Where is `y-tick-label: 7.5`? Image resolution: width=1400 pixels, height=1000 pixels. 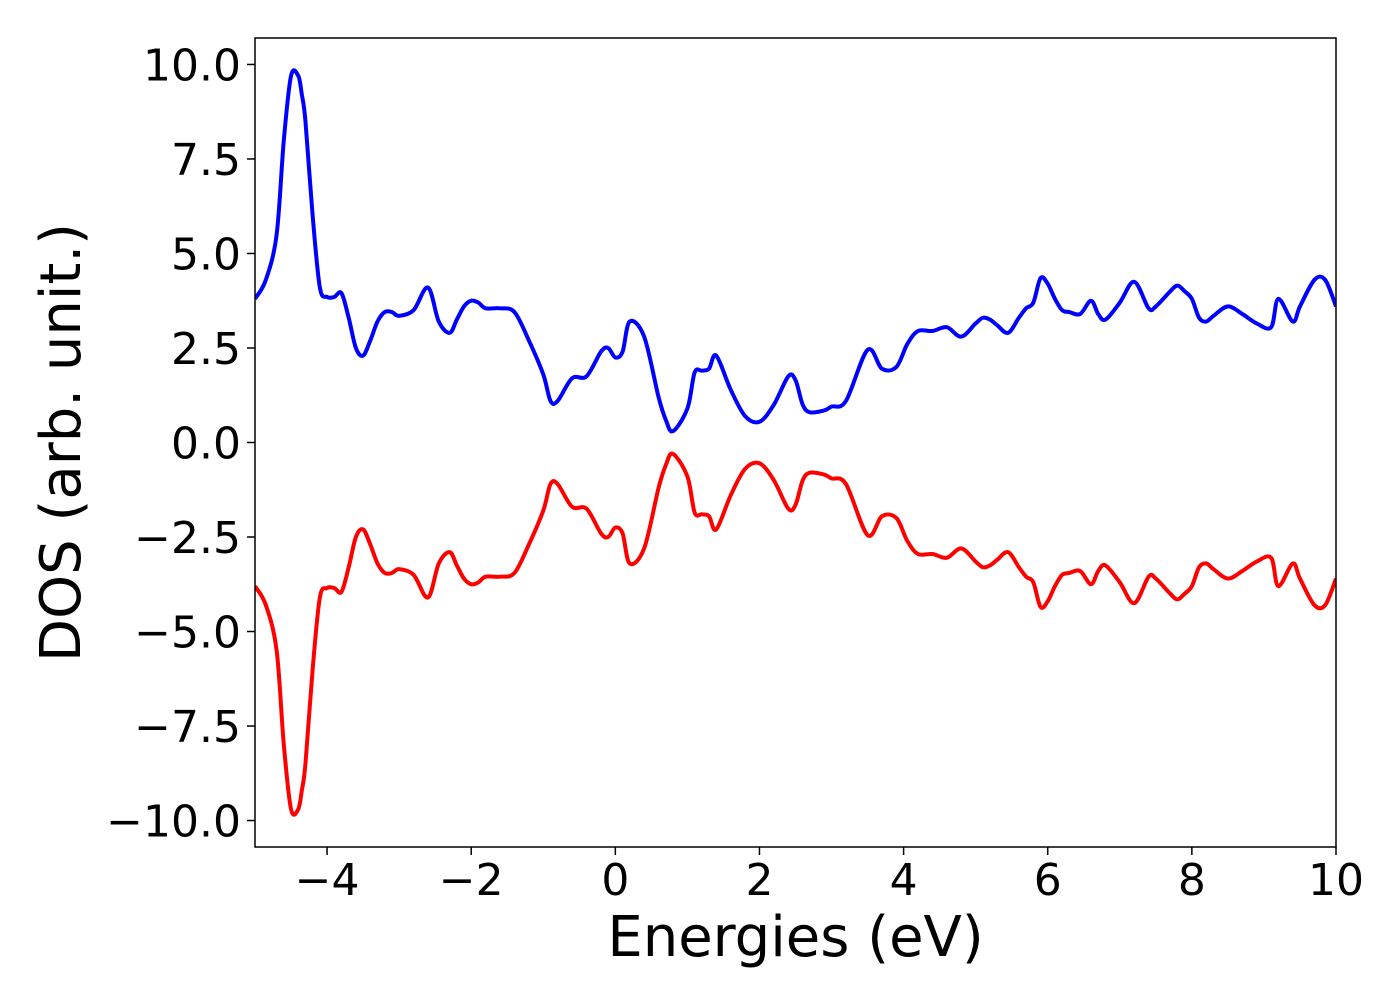
y-tick-label: 7.5 is located at coordinates (206, 160).